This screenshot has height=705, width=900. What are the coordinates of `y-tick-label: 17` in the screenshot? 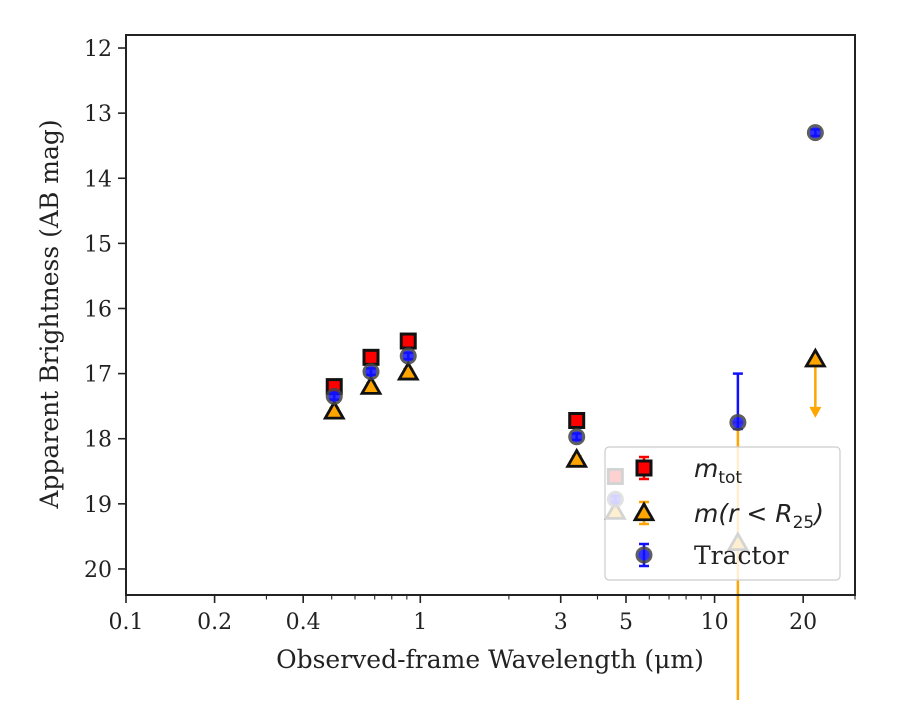 It's located at (98, 375).